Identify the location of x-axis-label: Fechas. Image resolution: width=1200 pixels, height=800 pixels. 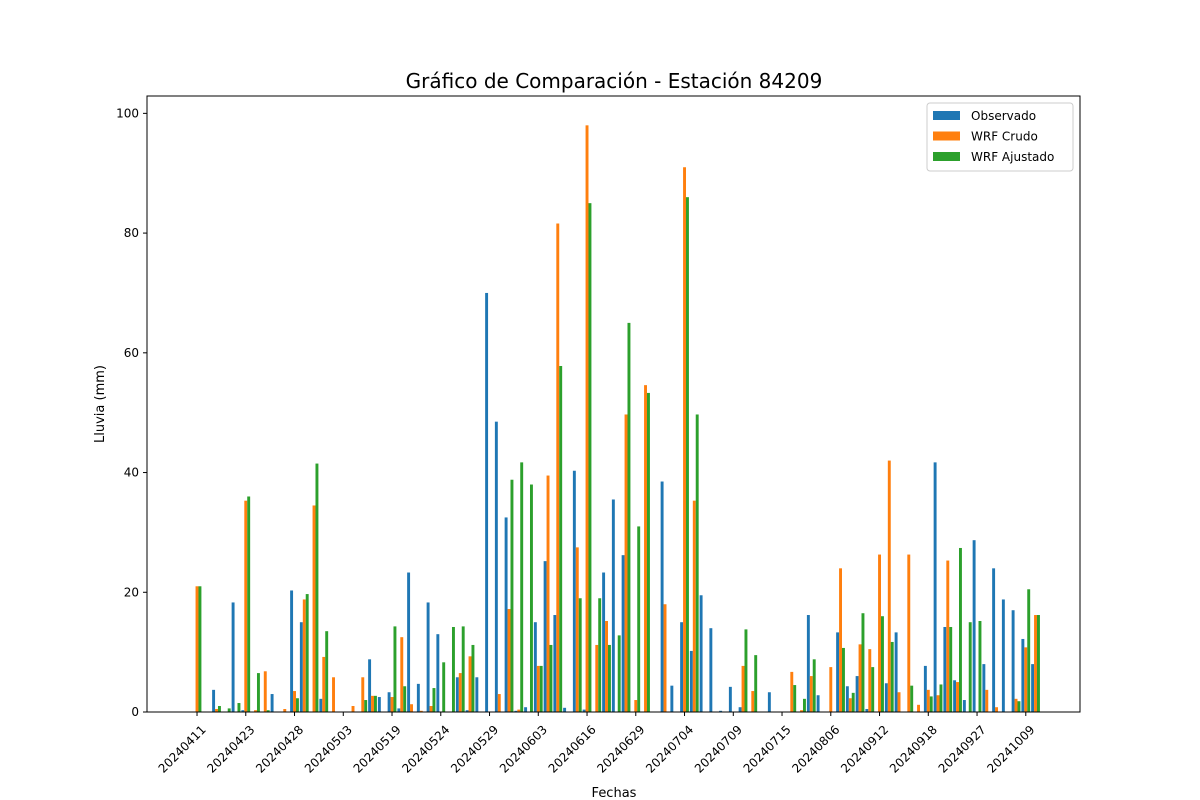
(614, 793).